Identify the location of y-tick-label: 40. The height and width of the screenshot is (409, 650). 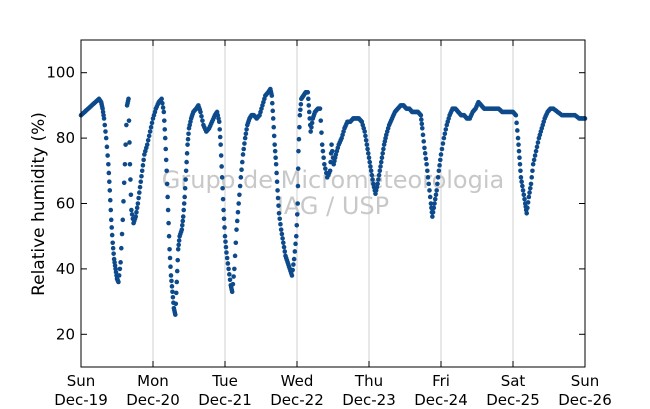
(65, 269).